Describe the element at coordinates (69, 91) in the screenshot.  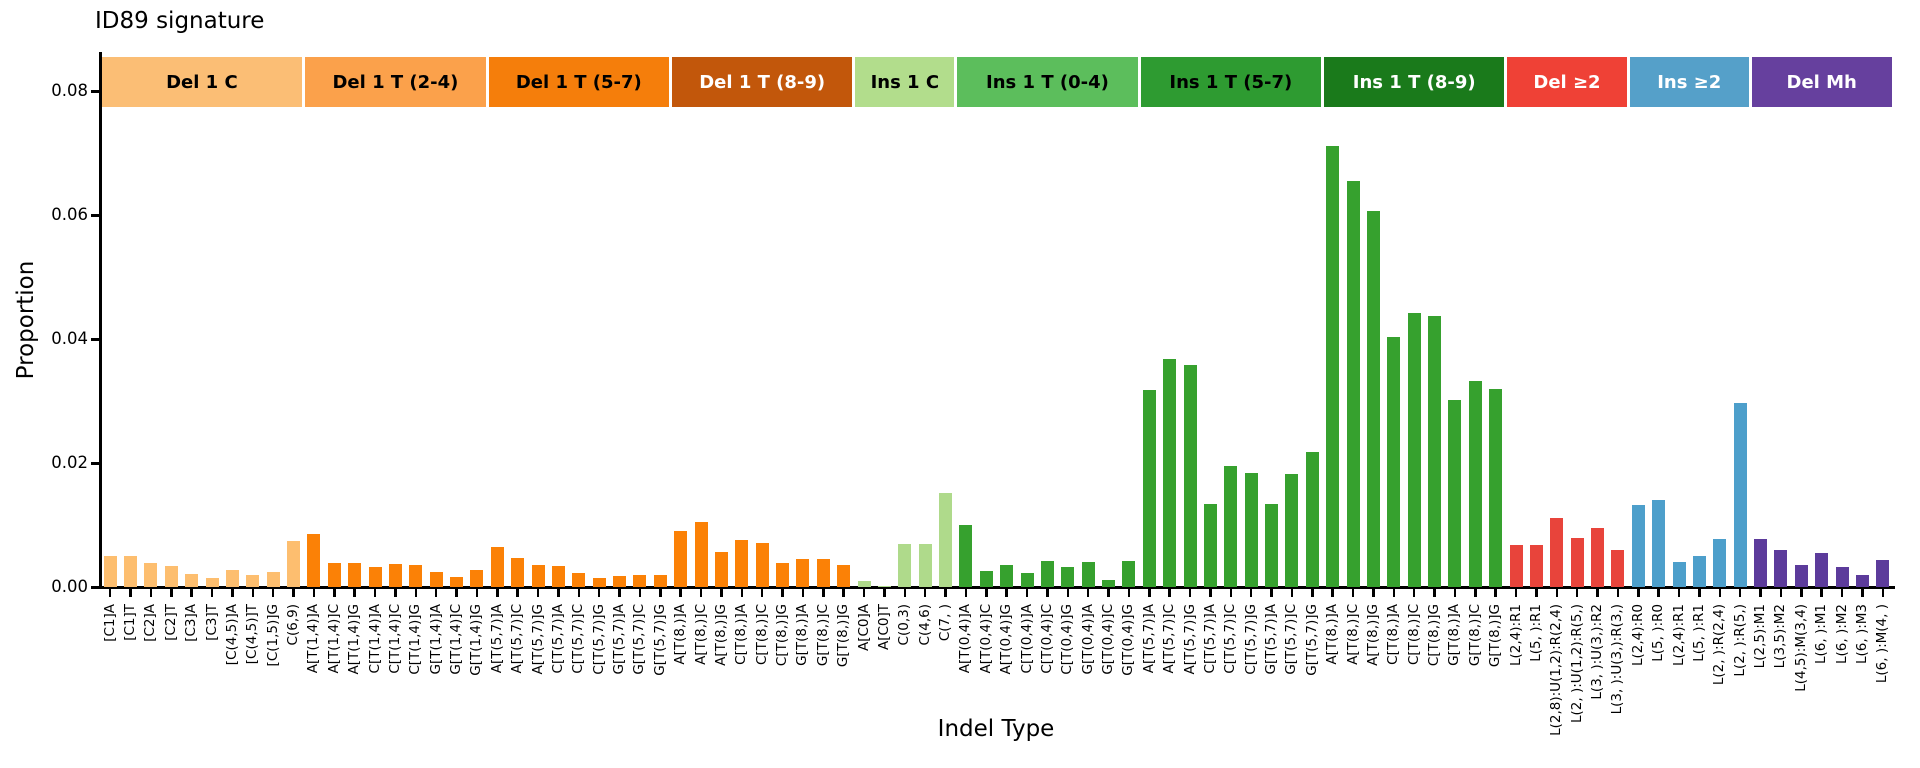
I see `y-tick-label: 0.08` at that location.